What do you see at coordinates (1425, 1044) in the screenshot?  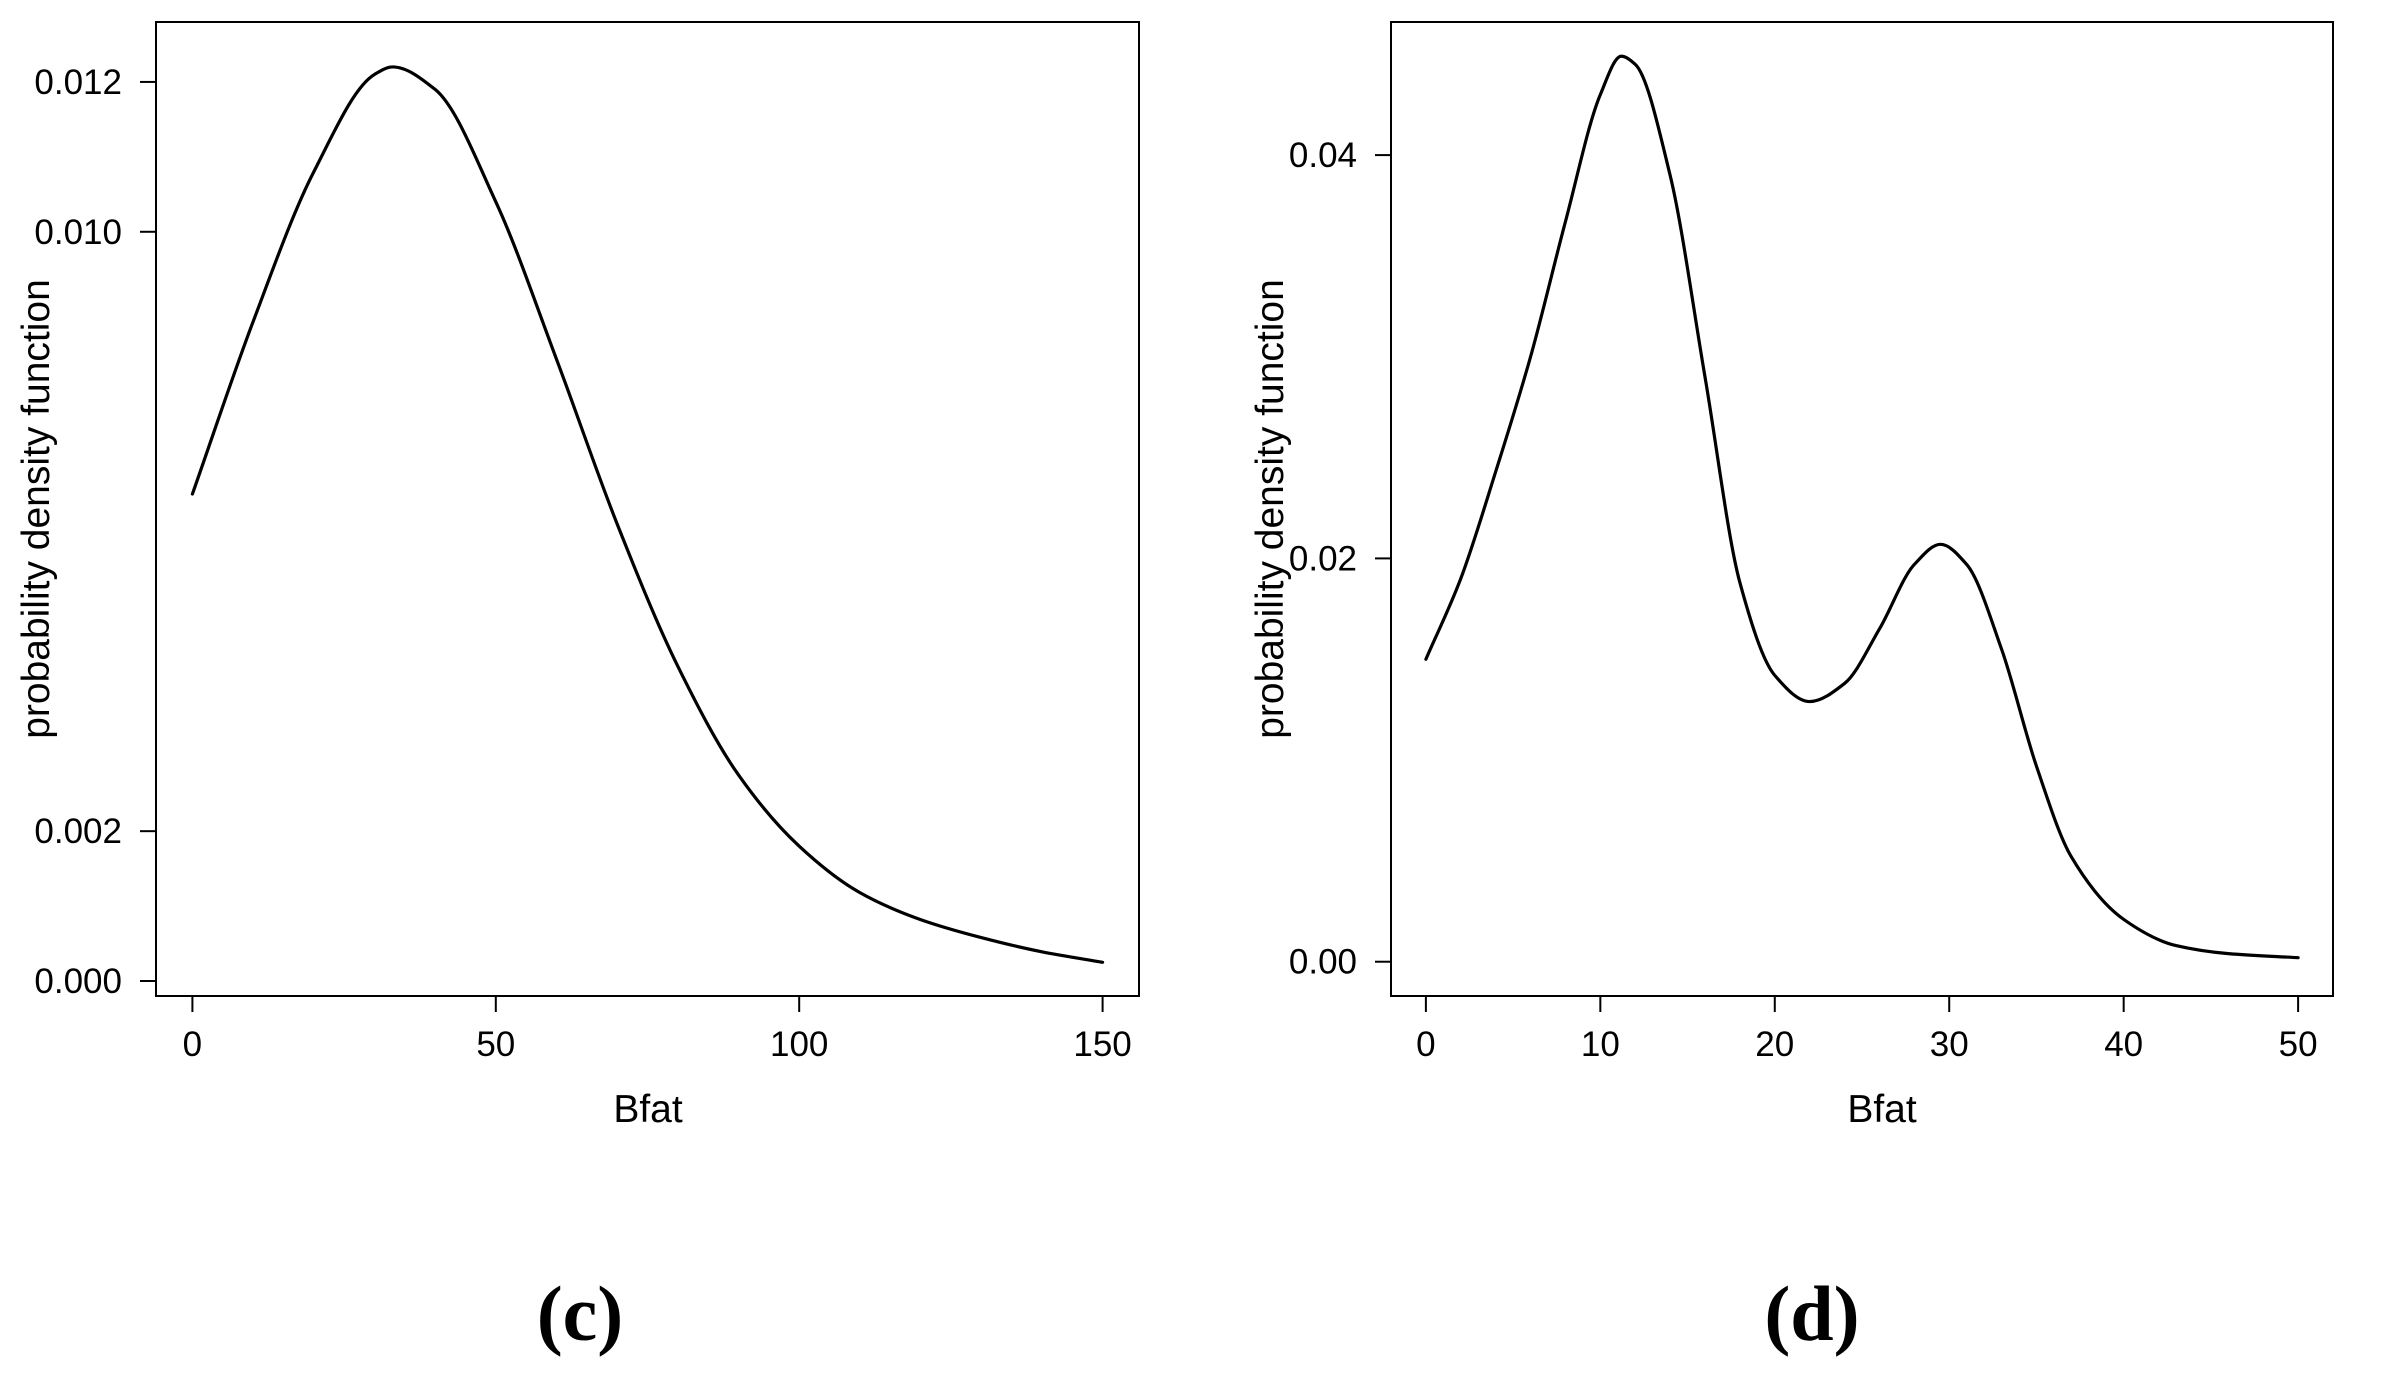 I see `x-tick-label-d-0: 0` at bounding box center [1425, 1044].